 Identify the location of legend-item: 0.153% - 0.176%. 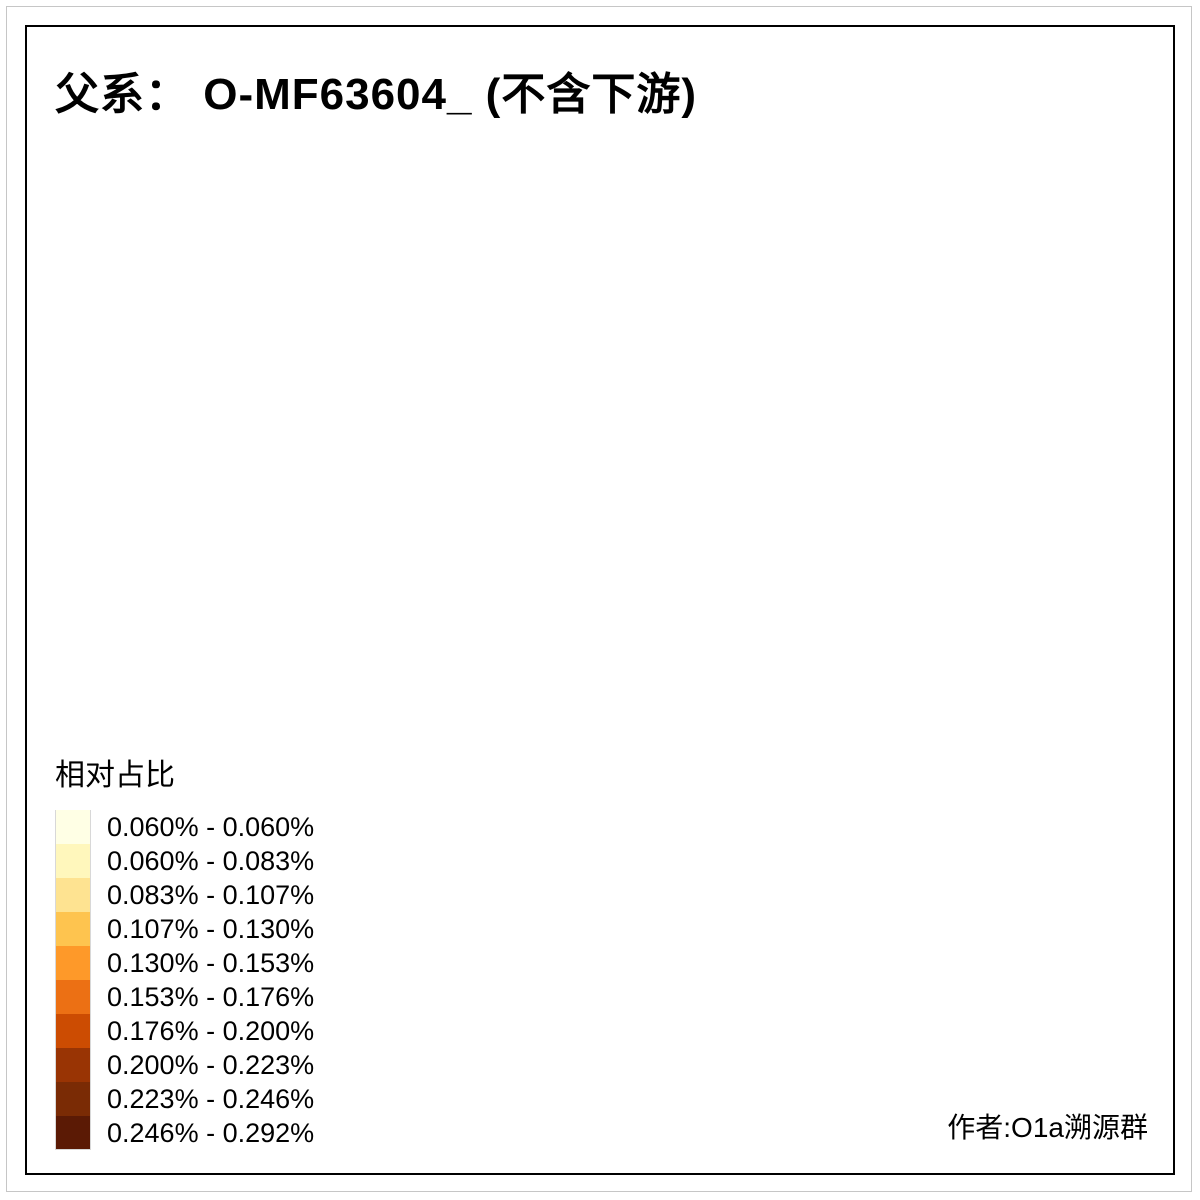
(225, 997).